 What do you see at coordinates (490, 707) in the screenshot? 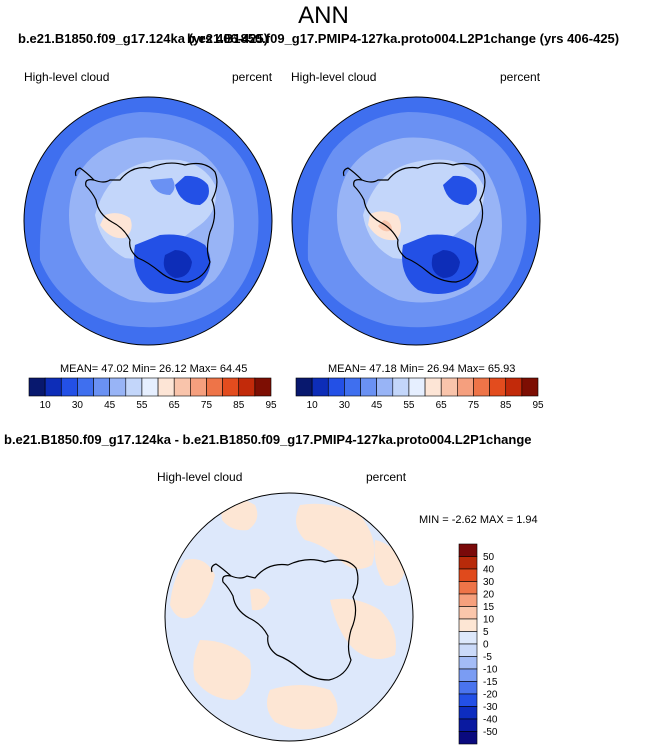
I see `colorbar-diff-tick-label: -30` at bounding box center [490, 707].